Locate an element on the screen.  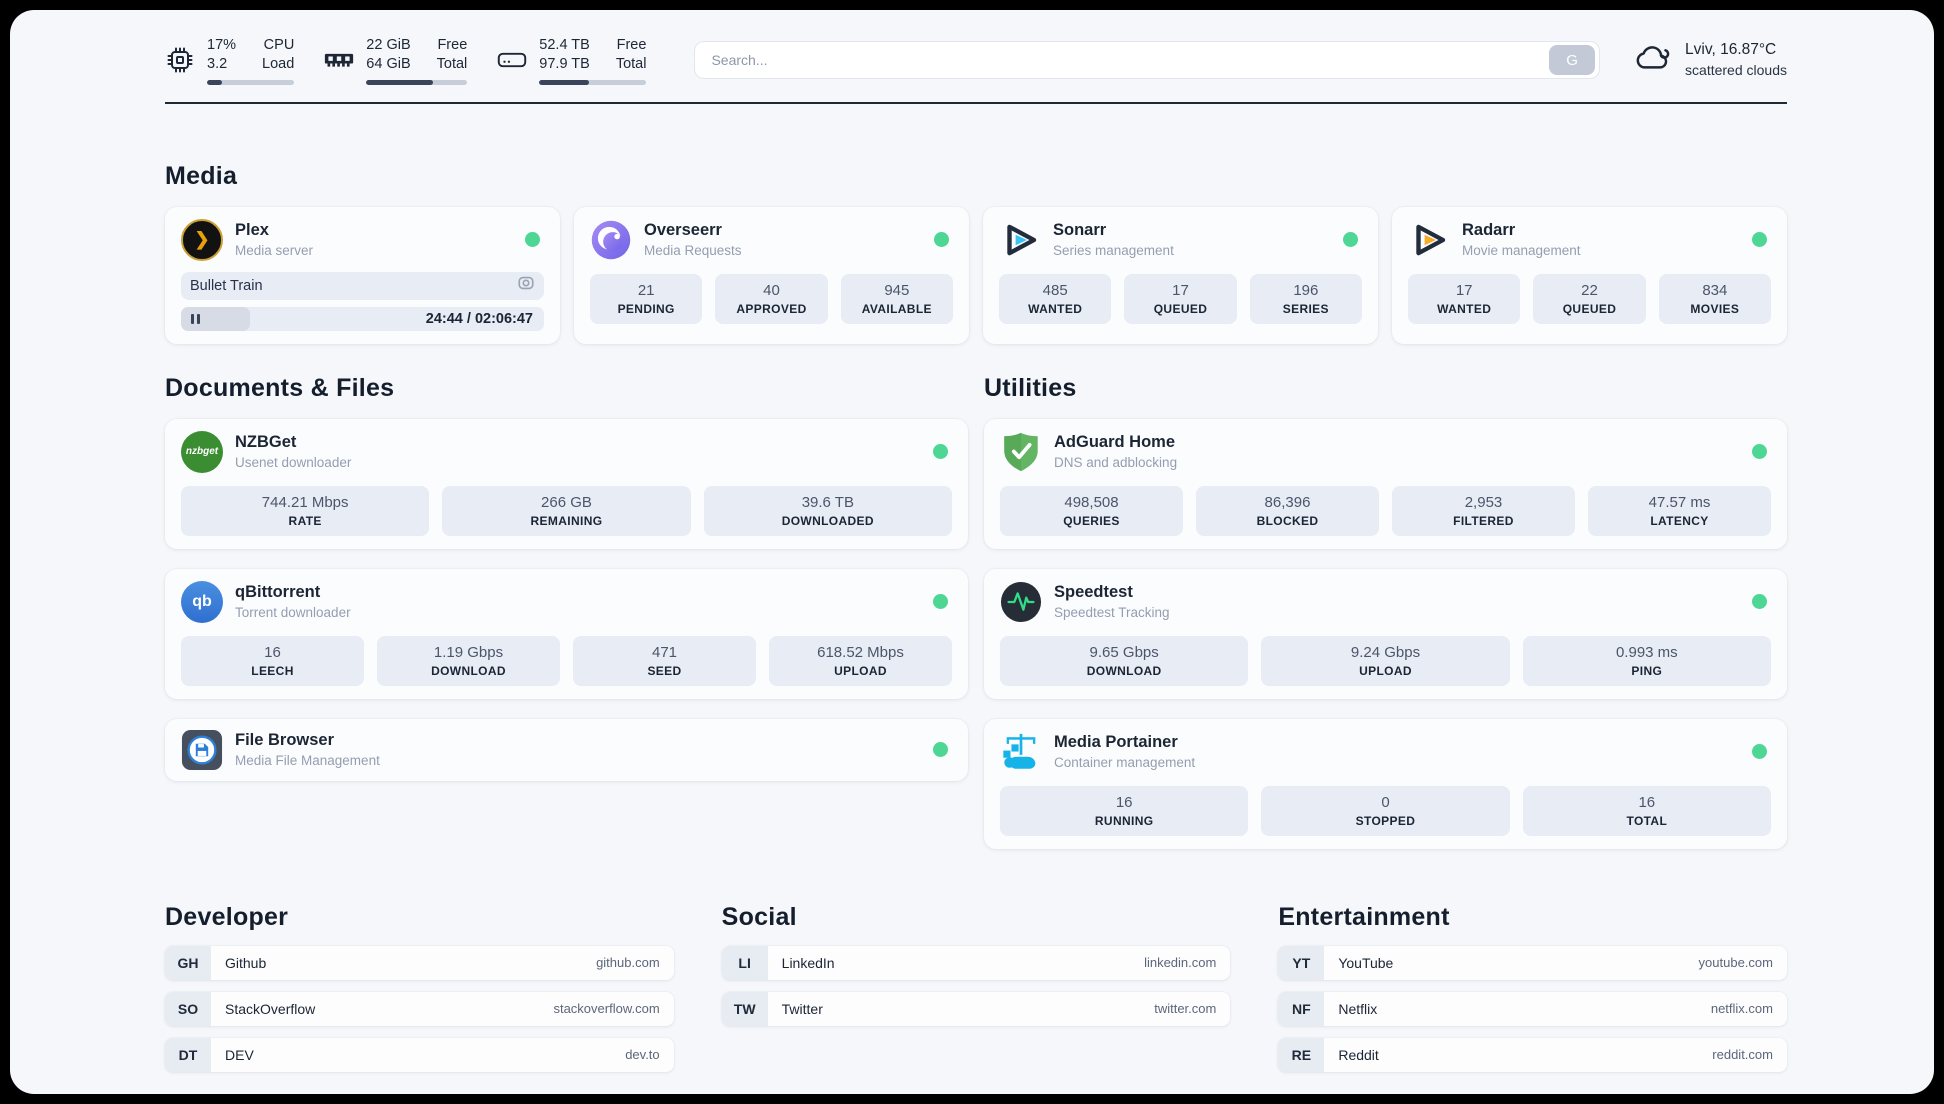
service-name: AdGuard Home is located at coordinates (1115, 442).